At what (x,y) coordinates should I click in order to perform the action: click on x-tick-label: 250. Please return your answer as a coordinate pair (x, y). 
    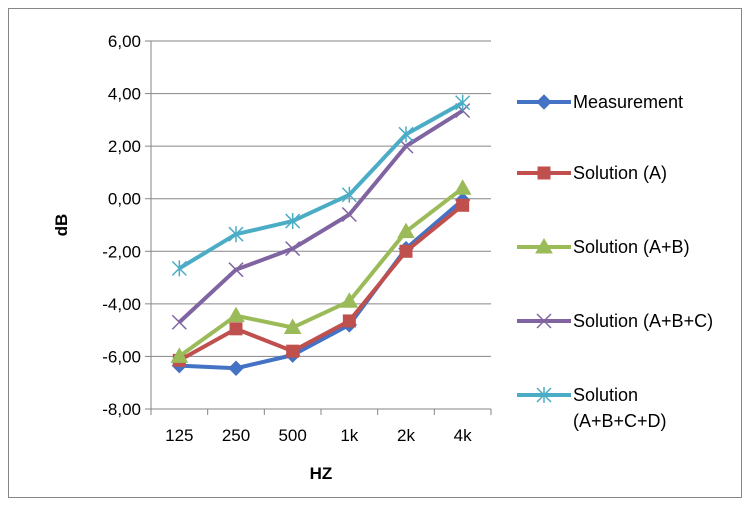
    Looking at the image, I should click on (236, 435).